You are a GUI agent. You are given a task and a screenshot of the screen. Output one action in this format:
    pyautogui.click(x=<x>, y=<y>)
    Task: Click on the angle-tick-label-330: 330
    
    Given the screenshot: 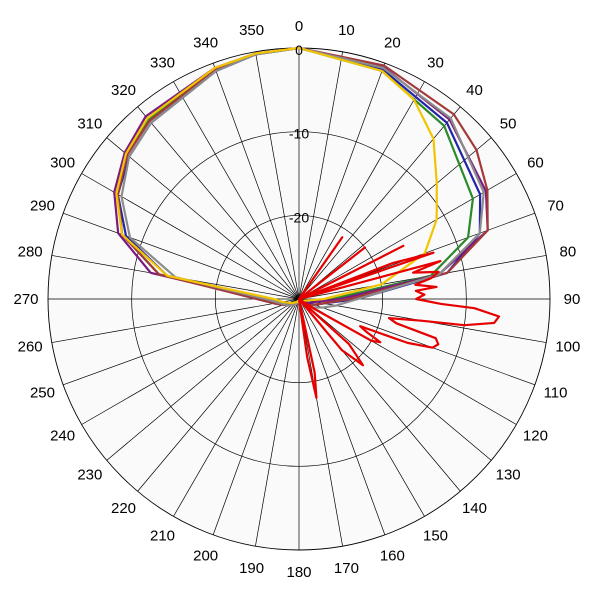 What is the action you would take?
    pyautogui.click(x=162, y=63)
    